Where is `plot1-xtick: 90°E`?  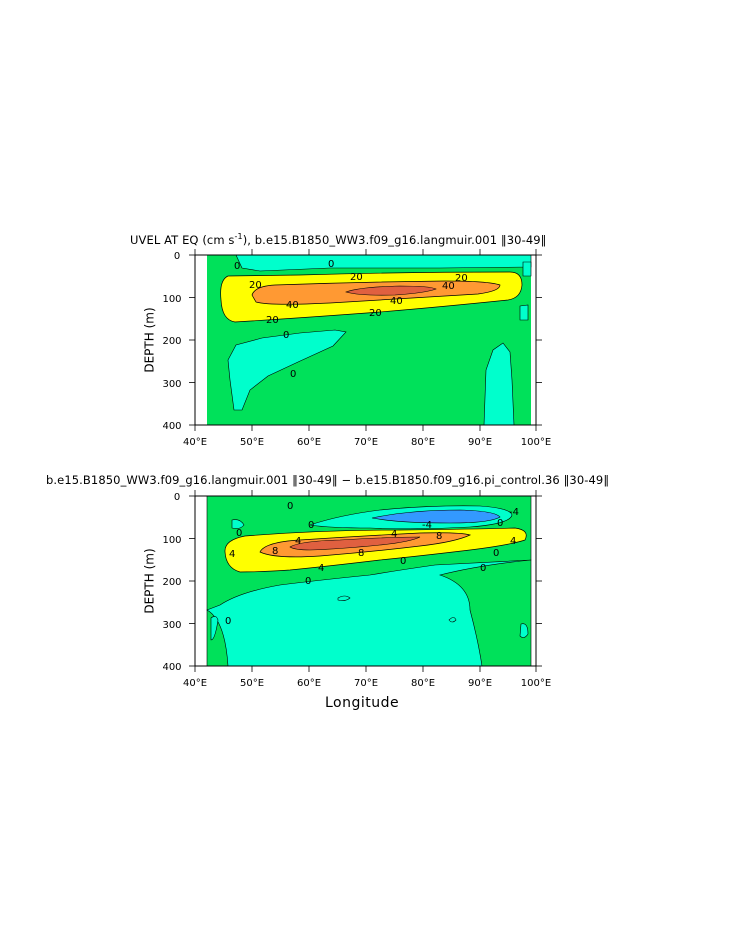 plot1-xtick: 90°E is located at coordinates (480, 442).